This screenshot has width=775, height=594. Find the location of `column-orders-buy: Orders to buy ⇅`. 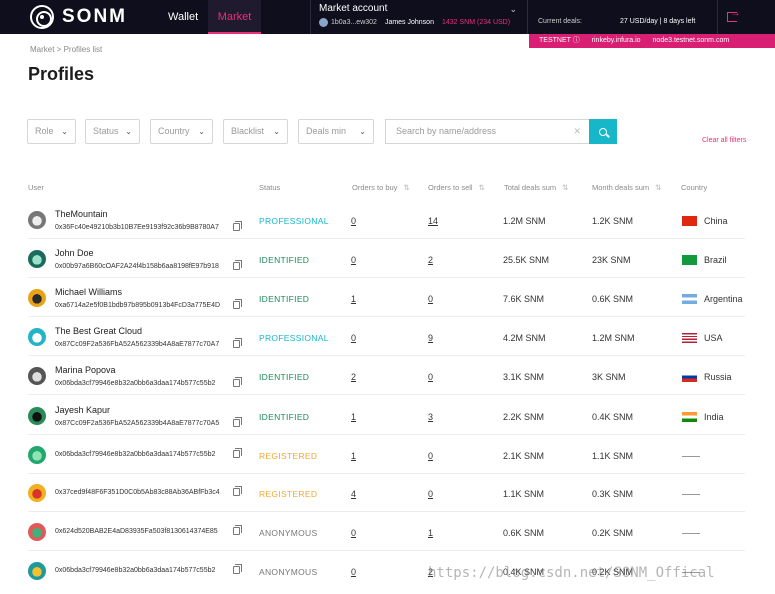

column-orders-buy: Orders to buy ⇅ is located at coordinates (381, 187).